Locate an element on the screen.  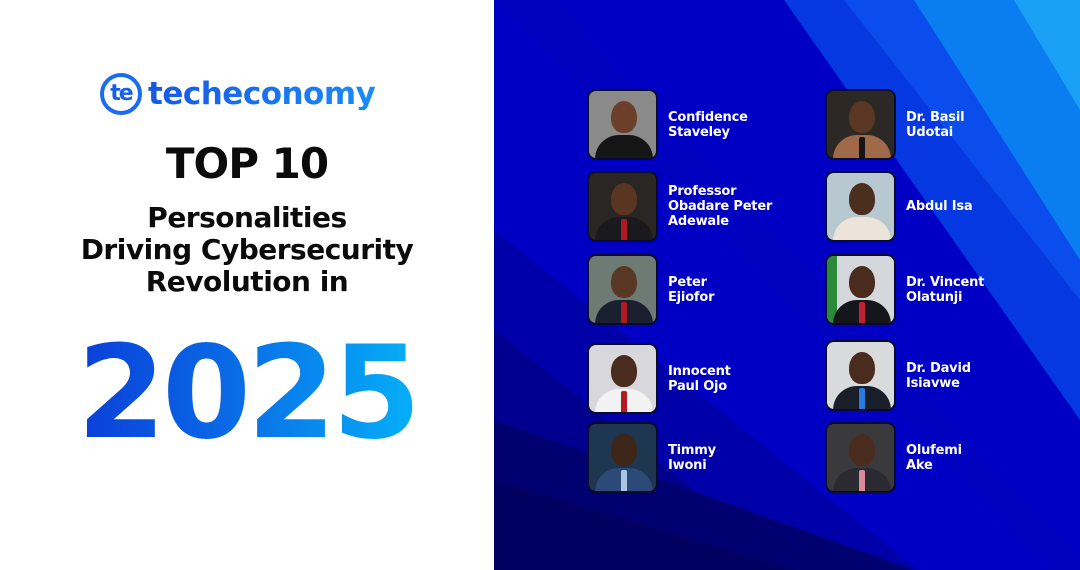
logo-wordmark: techeconomy is located at coordinates (262, 93).